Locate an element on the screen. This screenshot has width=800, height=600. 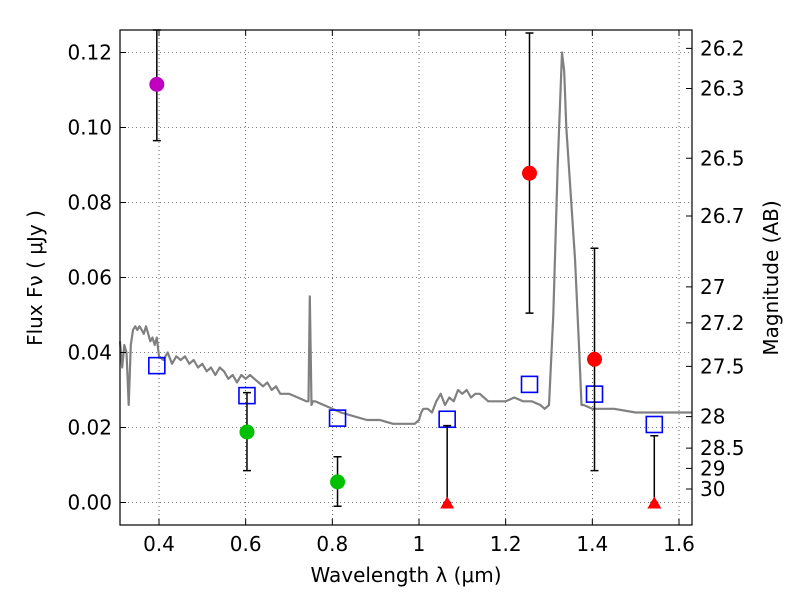
magnitude-tick-label: 27 is located at coordinates (712, 287).